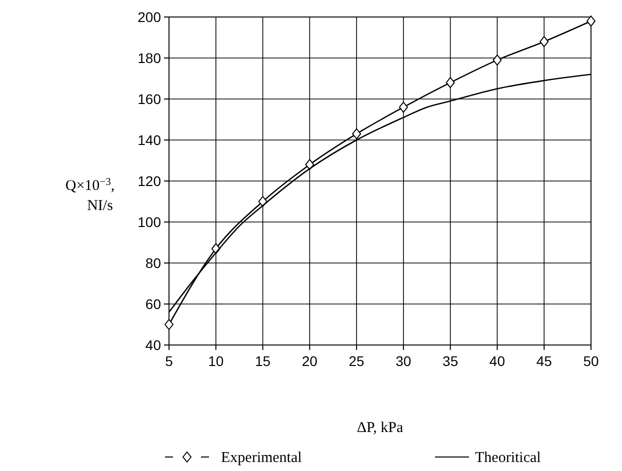  I want to click on x-tick-label: 20, so click(310, 361).